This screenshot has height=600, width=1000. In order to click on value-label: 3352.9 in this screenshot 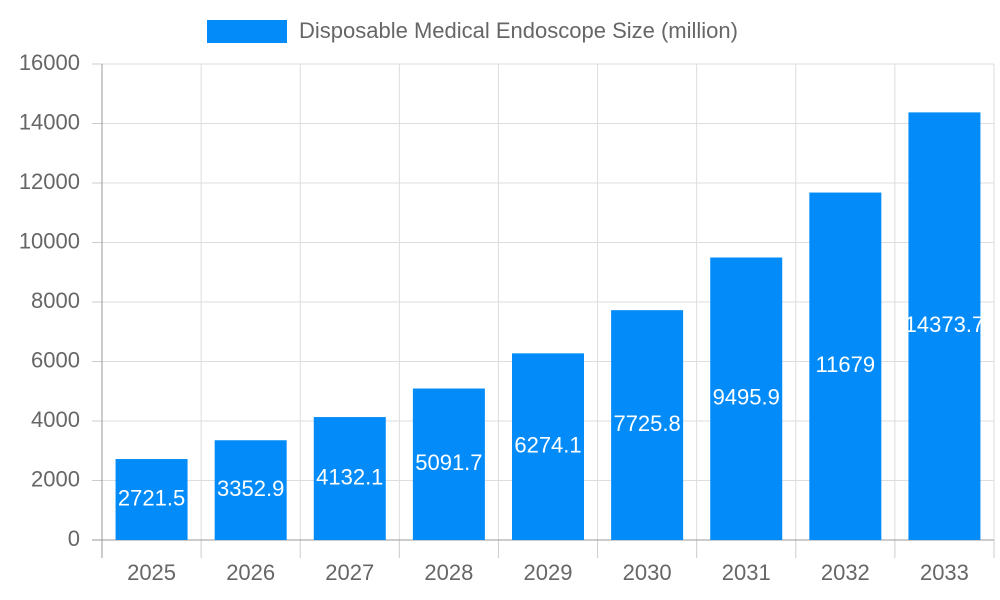, I will do `click(250, 488)`.